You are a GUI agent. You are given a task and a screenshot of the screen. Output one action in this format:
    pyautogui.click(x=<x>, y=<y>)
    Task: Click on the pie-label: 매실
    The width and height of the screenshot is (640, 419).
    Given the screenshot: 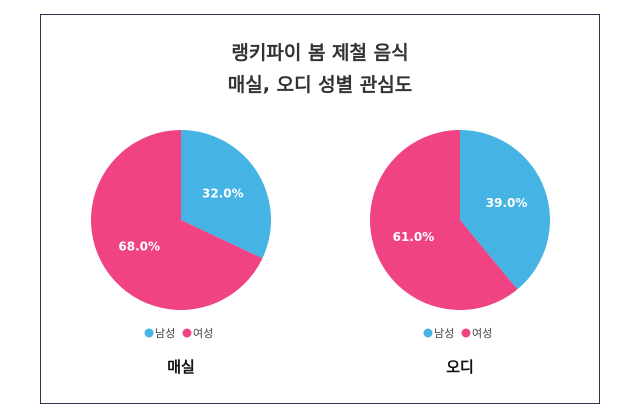 What is the action you would take?
    pyautogui.click(x=181, y=367)
    